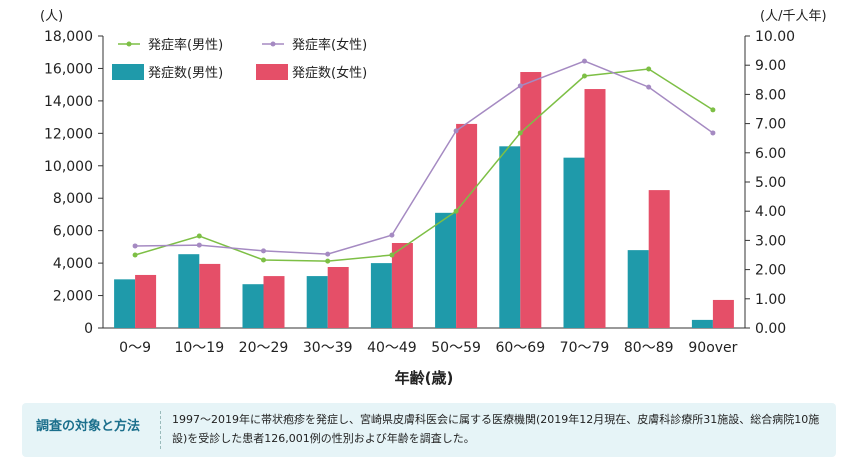 The height and width of the screenshot is (468, 860). I want to click on left-tick-label: 16,000, so click(68, 69).